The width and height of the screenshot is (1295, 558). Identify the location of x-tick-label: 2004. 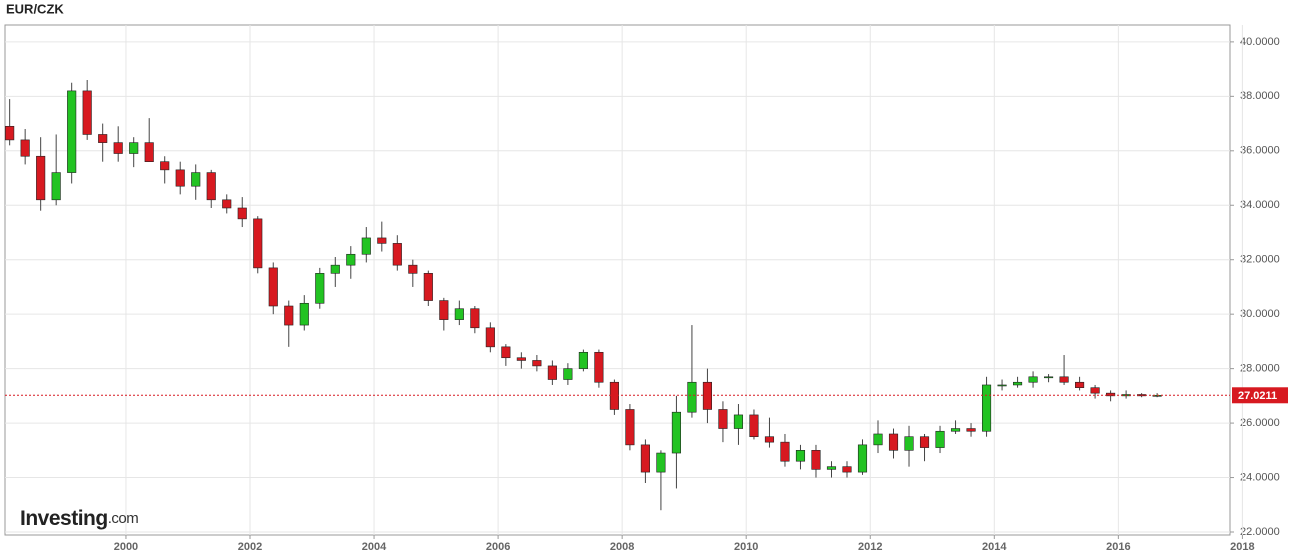
(374, 547).